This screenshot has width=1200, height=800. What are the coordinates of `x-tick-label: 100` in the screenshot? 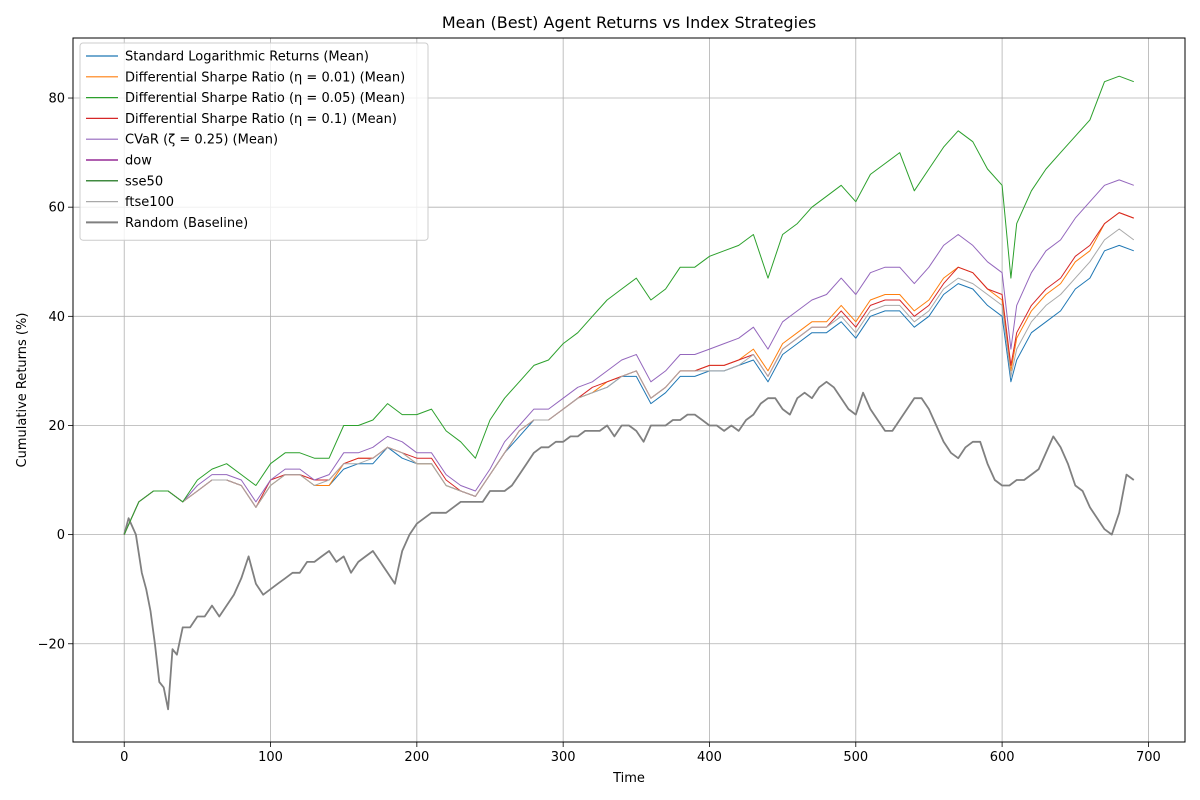 It's located at (270, 757).